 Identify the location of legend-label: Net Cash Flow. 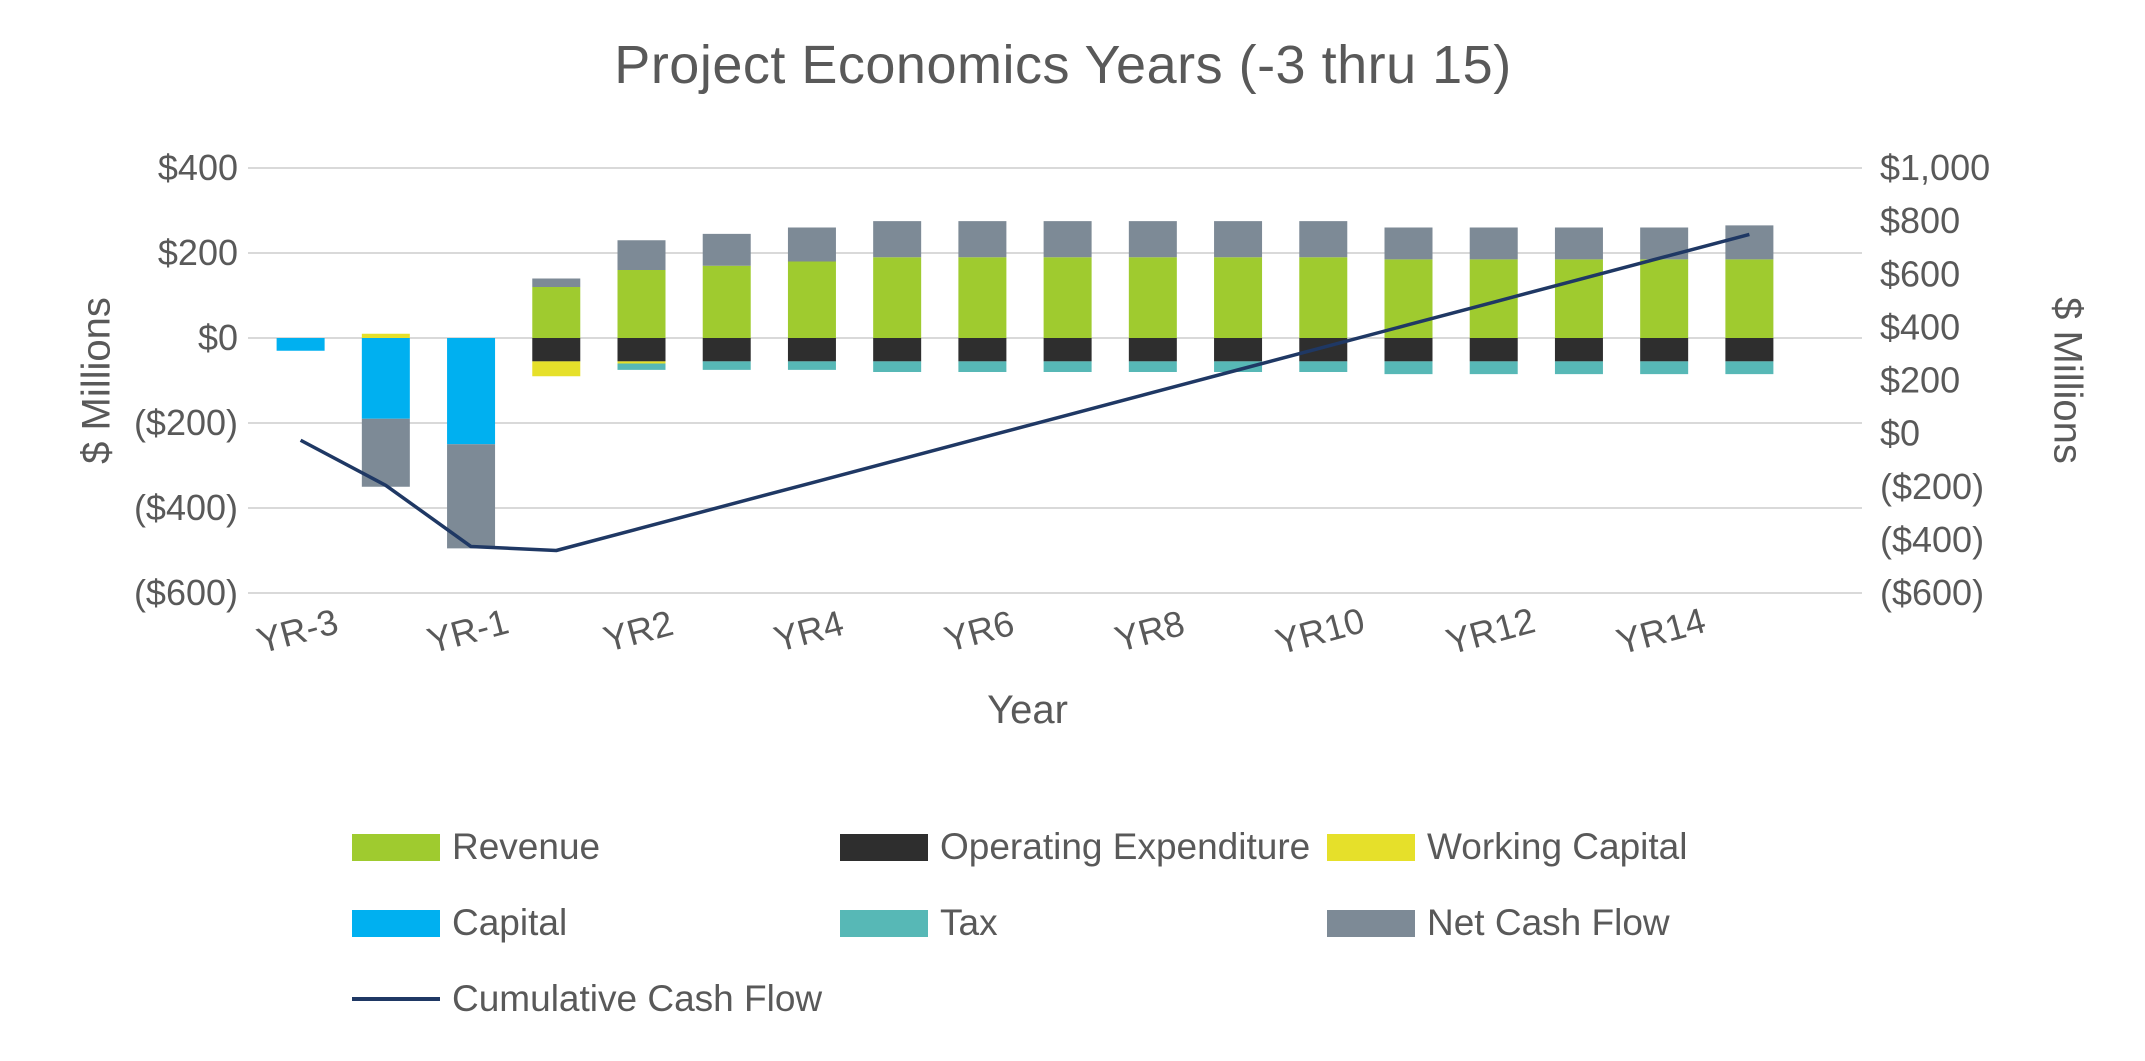
(1548, 922).